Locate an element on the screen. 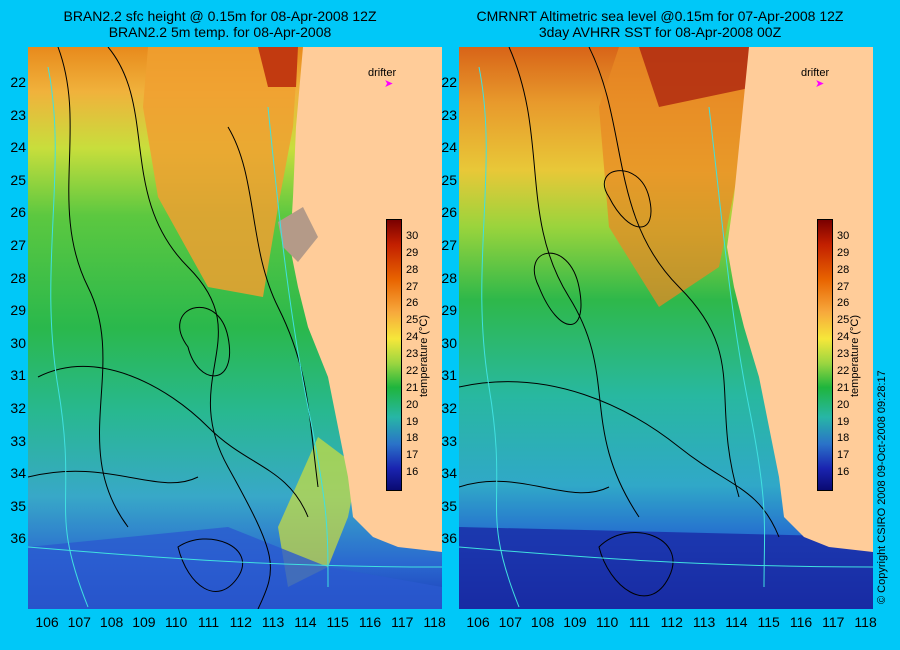 The width and height of the screenshot is (900, 650). colorbar-tick-label: 29 is located at coordinates (412, 252).